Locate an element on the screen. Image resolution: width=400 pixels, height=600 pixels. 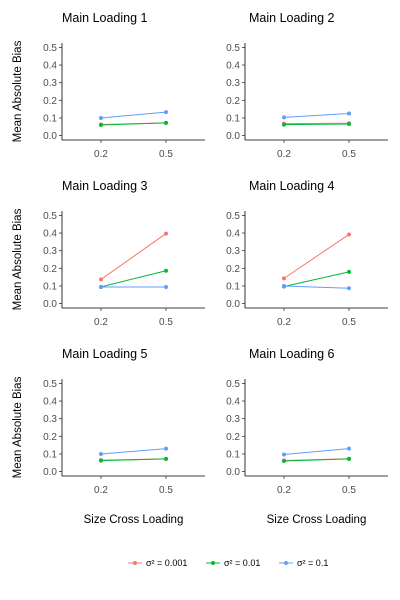
facet-panel: Main Loading 3 0.0 0.1 0.2 0.3 0.4 0.5 0.2 0.5 is located at coordinates (124, 253).